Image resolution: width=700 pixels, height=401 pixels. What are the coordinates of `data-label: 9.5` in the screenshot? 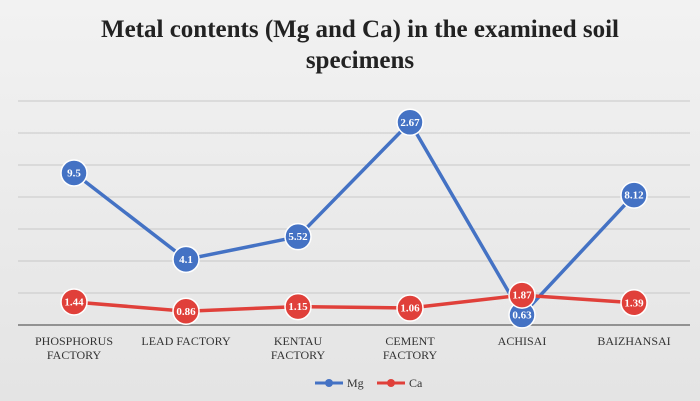 It's located at (74, 174).